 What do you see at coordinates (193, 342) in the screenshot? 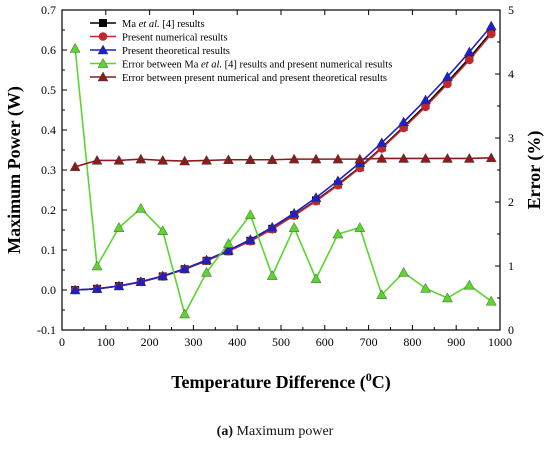
I see `x-tick-label: 300` at bounding box center [193, 342].